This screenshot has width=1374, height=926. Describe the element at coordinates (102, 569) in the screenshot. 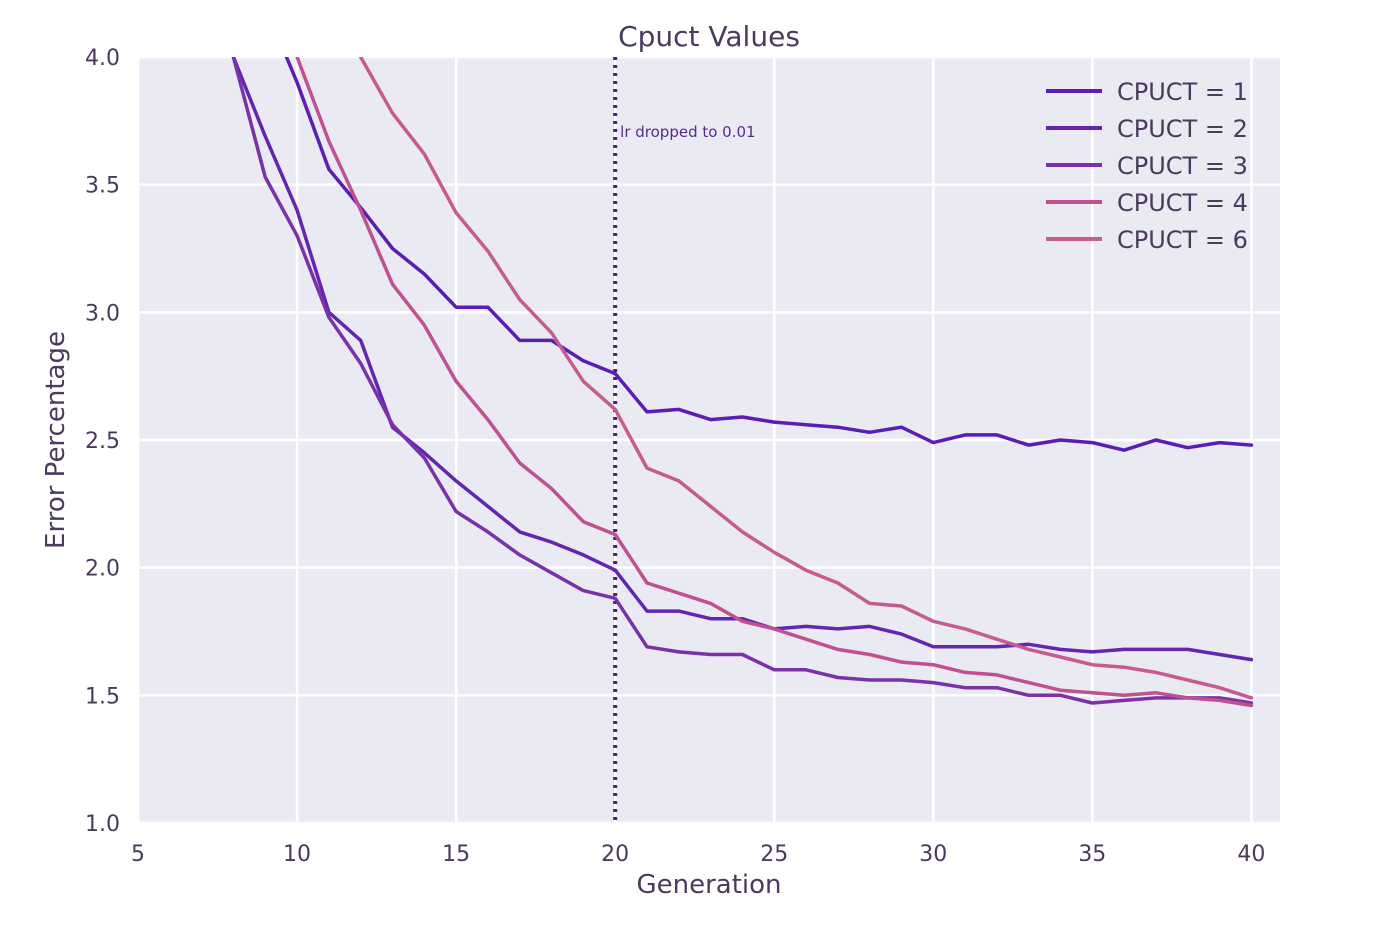

I see `y-tick-label: 2.0` at that location.